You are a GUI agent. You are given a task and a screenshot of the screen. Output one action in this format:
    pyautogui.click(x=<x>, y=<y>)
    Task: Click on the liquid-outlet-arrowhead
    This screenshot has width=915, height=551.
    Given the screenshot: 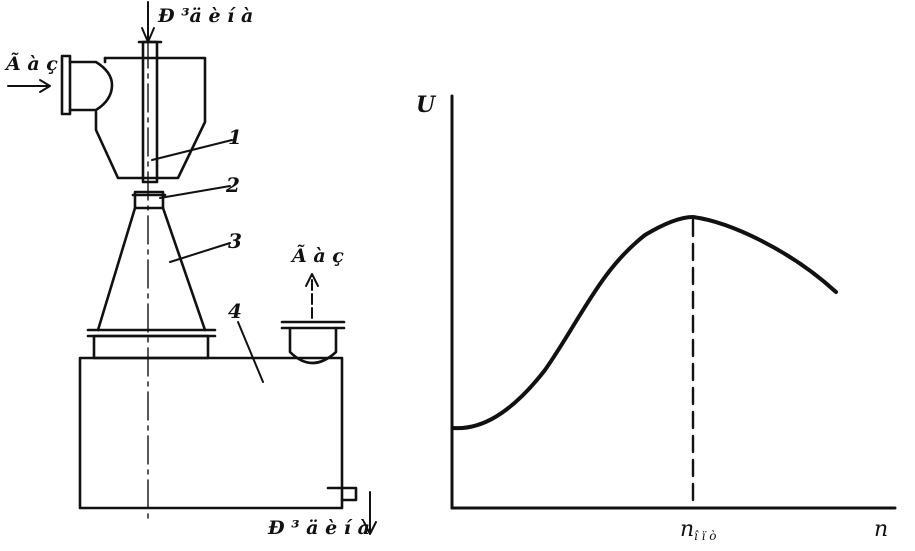 What is the action you would take?
    pyautogui.click(x=370, y=528)
    